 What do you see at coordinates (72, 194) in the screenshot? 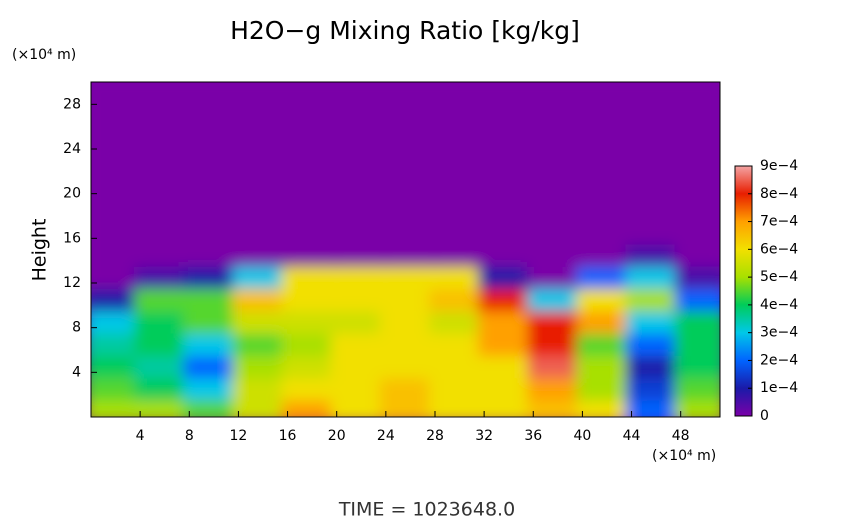
I see `y-tick-label: 20` at bounding box center [72, 194].